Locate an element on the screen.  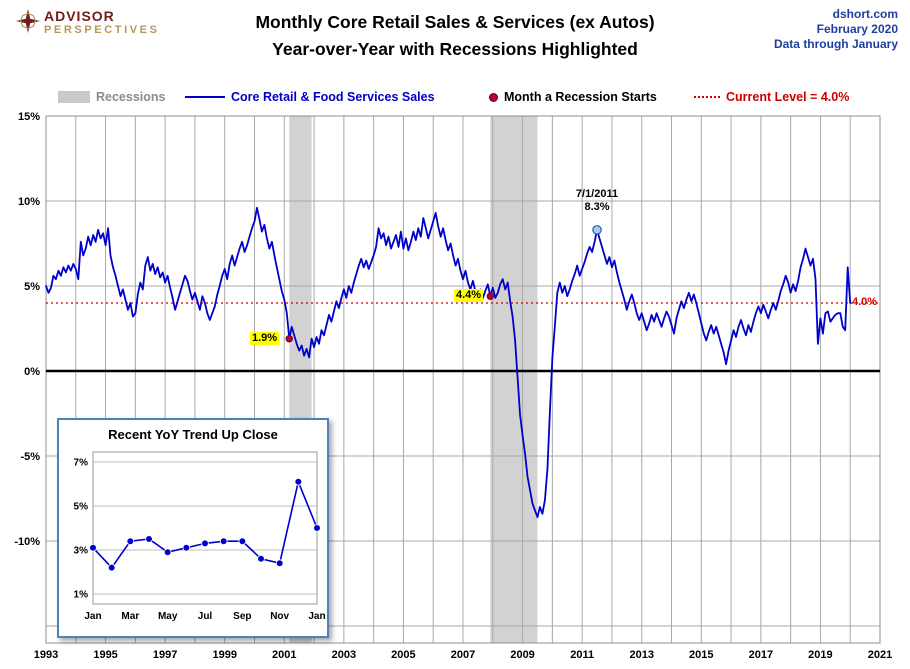
inset-x-tick-label: Mar is located at coordinates (130, 616).